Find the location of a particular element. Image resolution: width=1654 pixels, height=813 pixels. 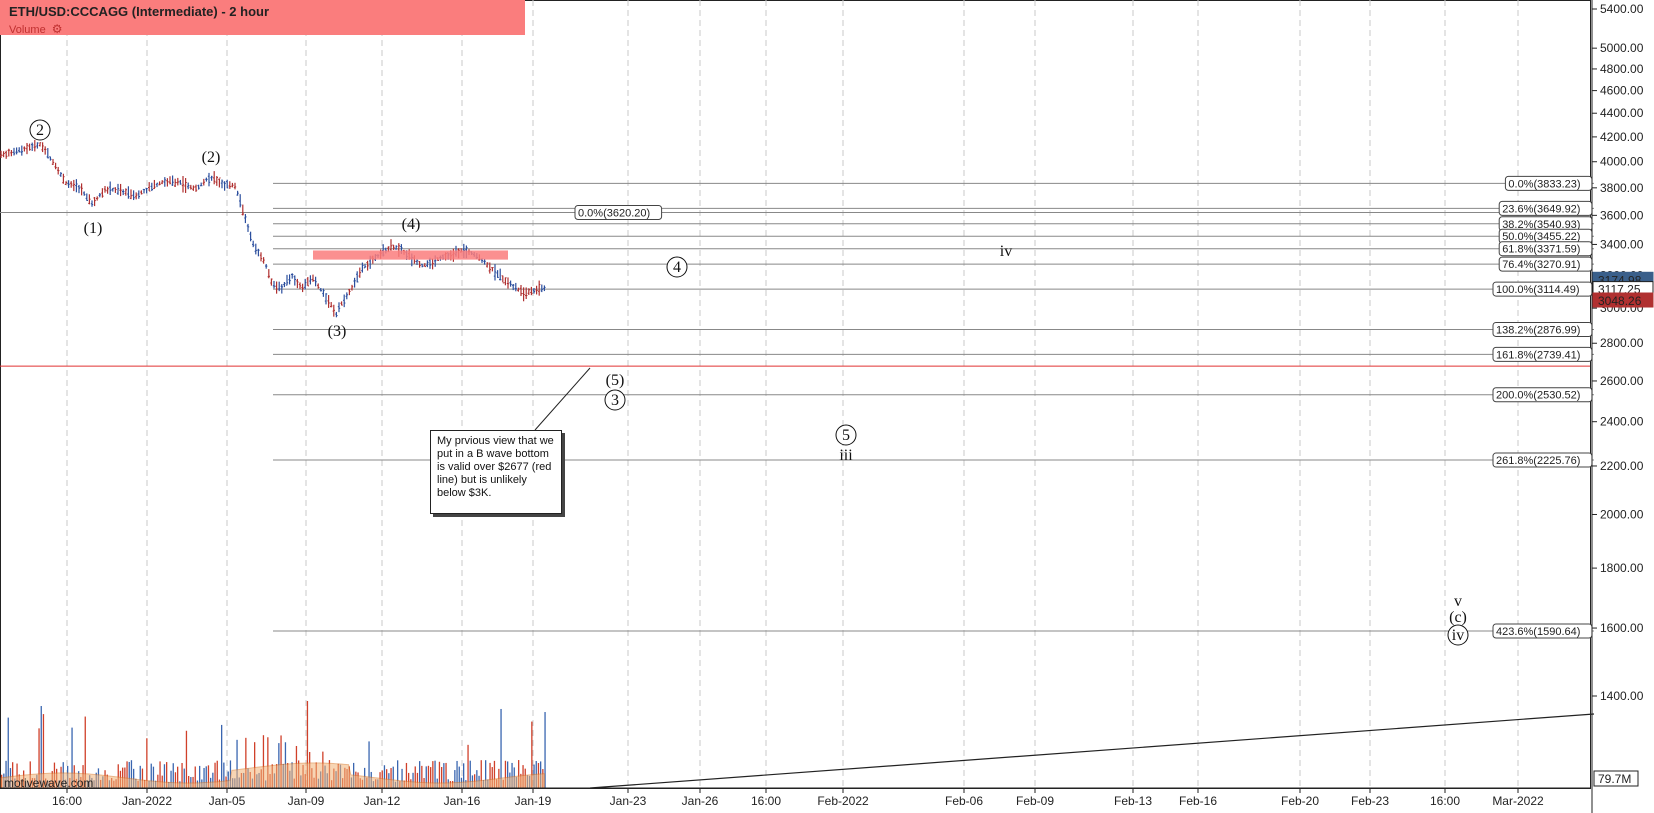

y-tick-label: 4600.00 is located at coordinates (1622, 91).